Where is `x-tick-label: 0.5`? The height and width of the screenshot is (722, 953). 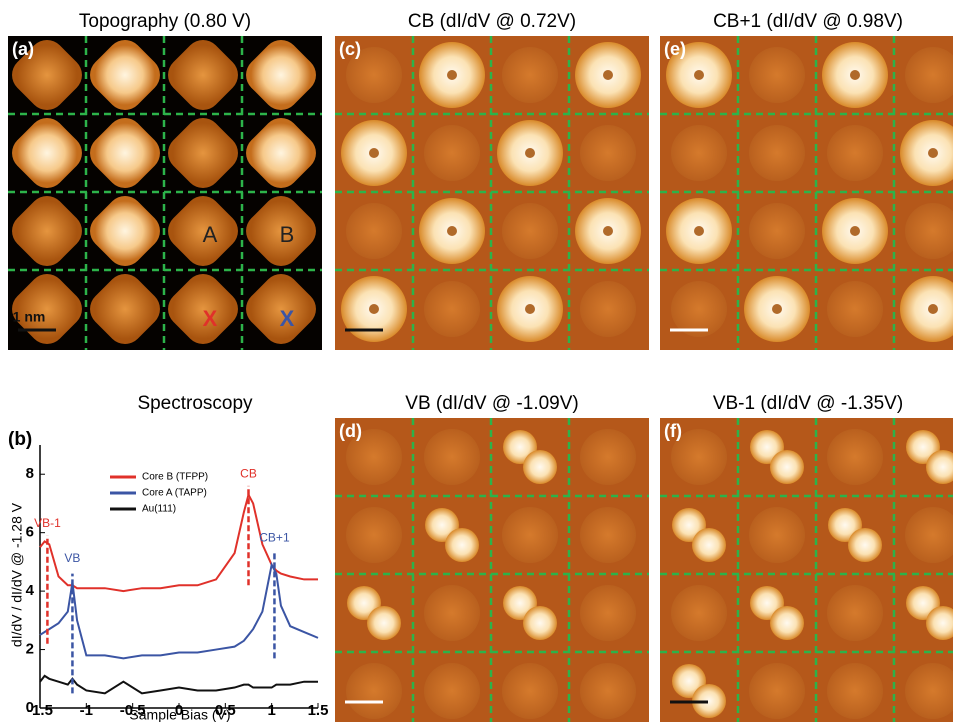
x-tick-label: 0.5 is located at coordinates (225, 710).